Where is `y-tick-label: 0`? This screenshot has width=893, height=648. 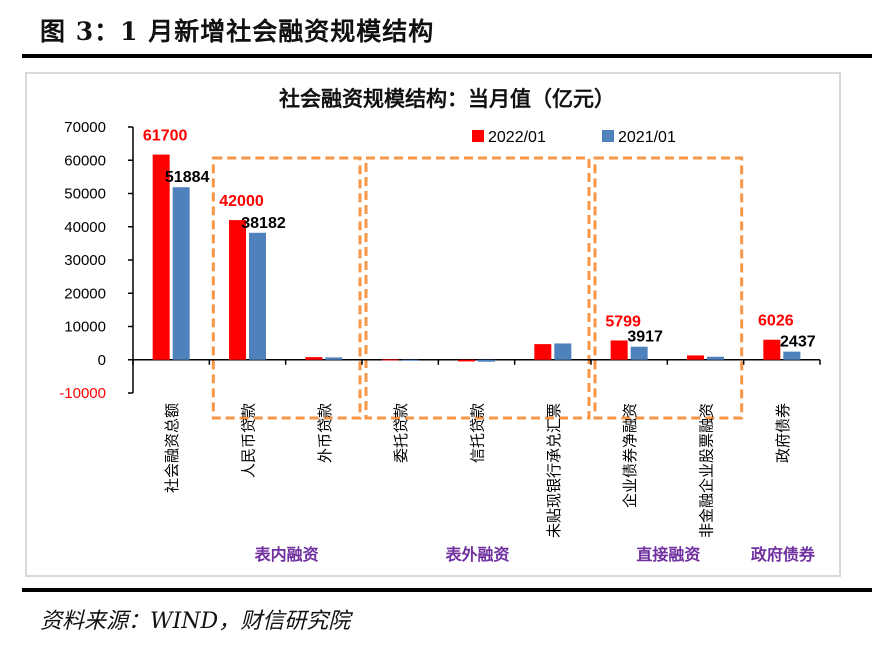
y-tick-label: 0 is located at coordinates (102, 360).